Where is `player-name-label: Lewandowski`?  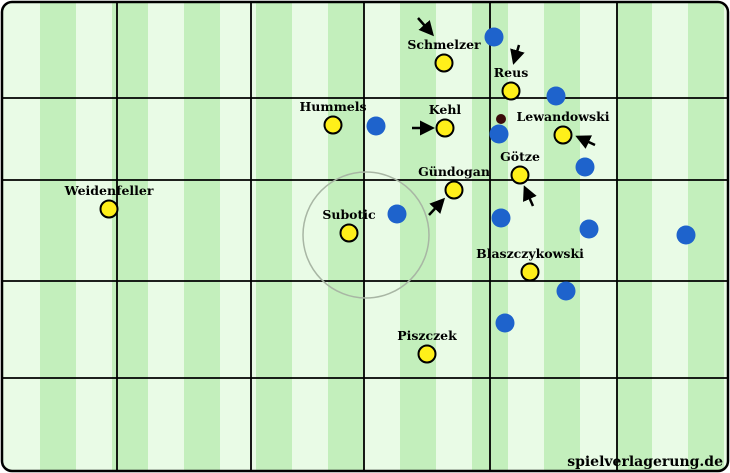
player-name-label: Lewandowski is located at coordinates (563, 116).